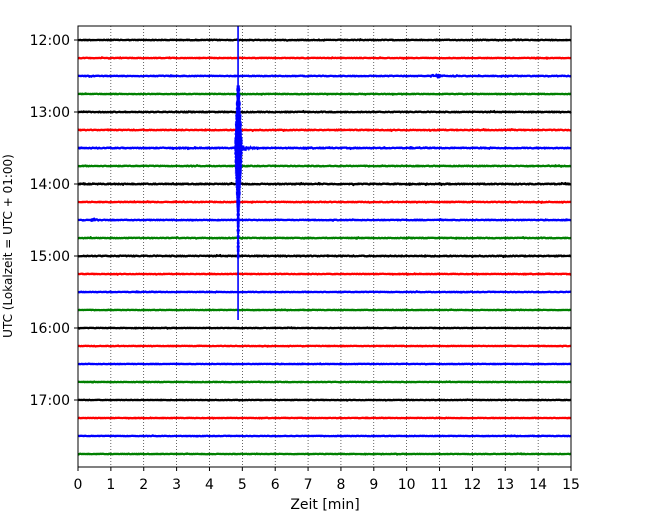 Image resolution: width=650 pixels, height=520 pixels. I want to click on x-axis-ticks: 0 1 2 3 4 5 6 7 8 9 10 11 12 13 14 15, so click(327, 480).